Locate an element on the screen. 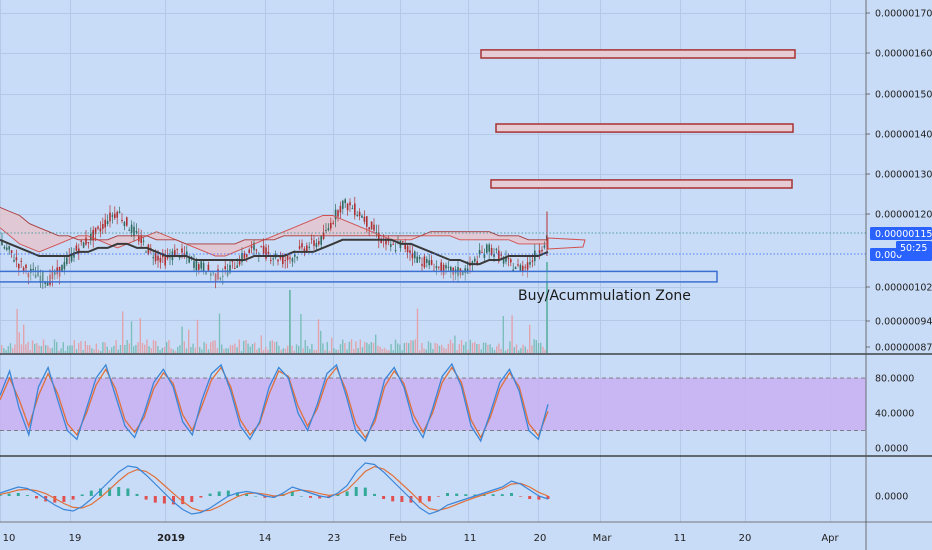  buy-zone-box is located at coordinates (359, 276).